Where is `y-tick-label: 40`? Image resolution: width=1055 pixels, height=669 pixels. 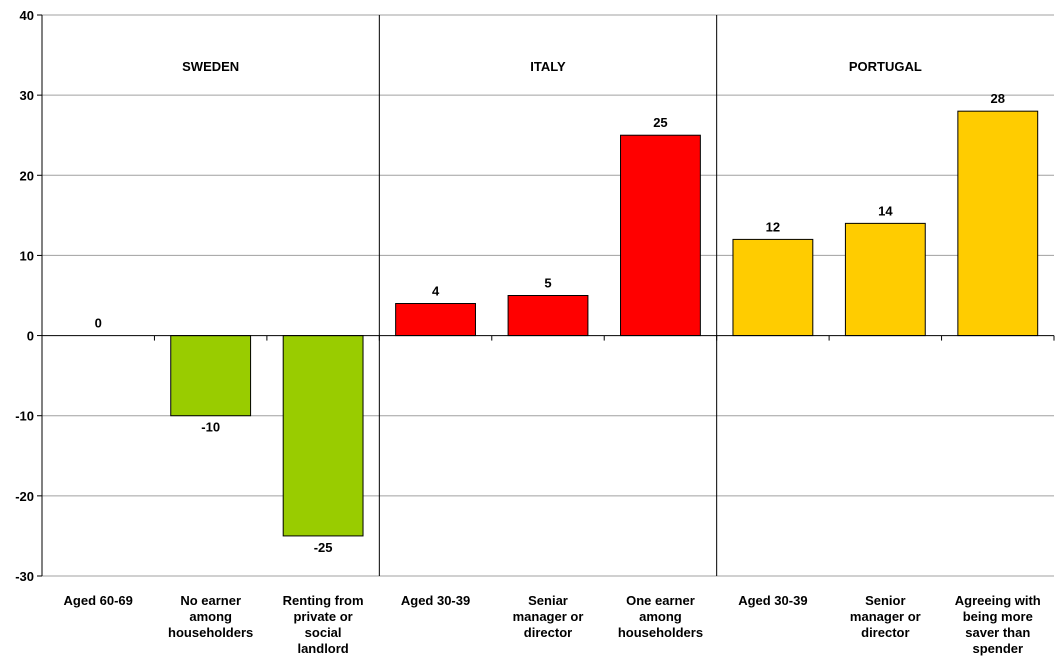 y-tick-label: 40 is located at coordinates (27, 15).